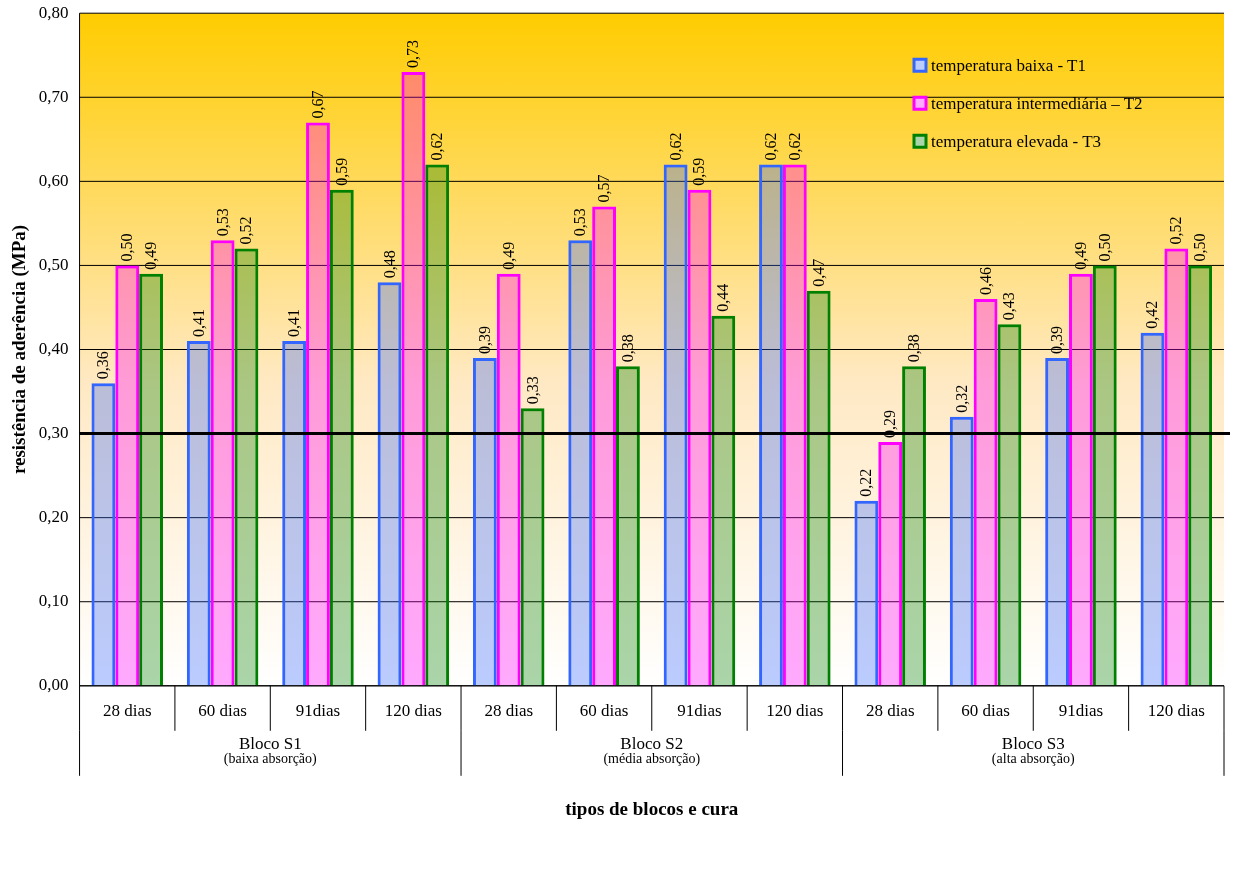 This screenshot has height=880, width=1234. I want to click on legend-label: temperatura elevada - T3, so click(1016, 142).